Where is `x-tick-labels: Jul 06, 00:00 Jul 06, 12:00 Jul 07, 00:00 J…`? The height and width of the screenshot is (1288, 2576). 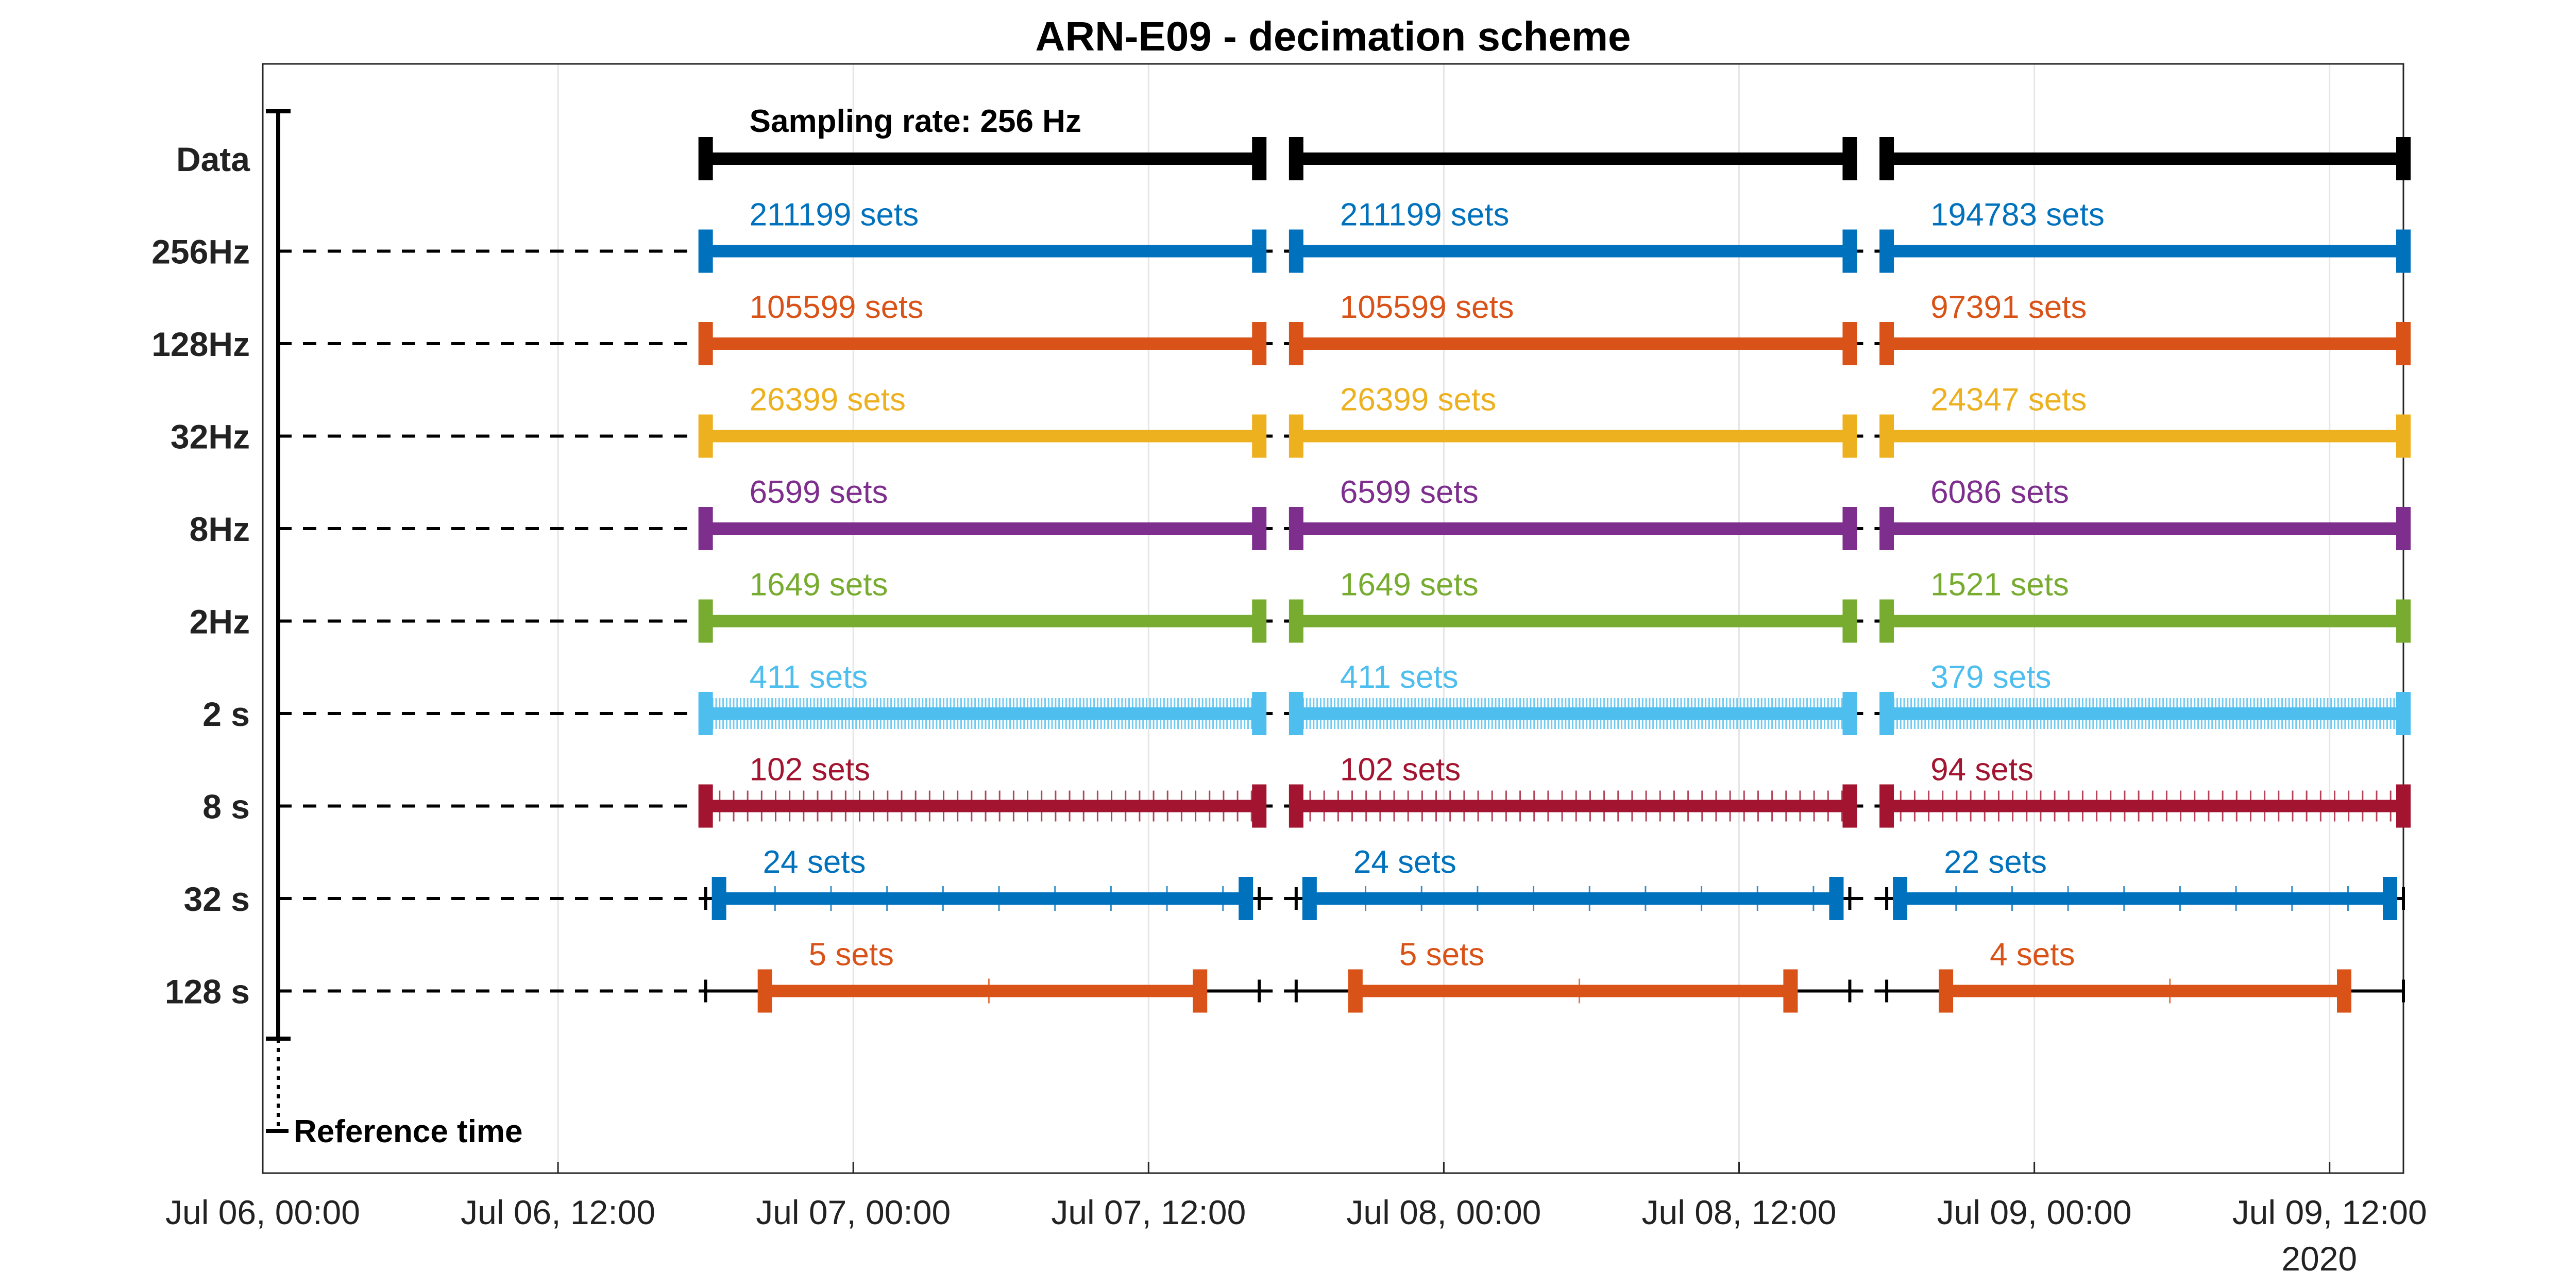 x-tick-labels: Jul 06, 00:00 Jul 06, 12:00 Jul 07, 00:00 J… is located at coordinates (1296, 1212).